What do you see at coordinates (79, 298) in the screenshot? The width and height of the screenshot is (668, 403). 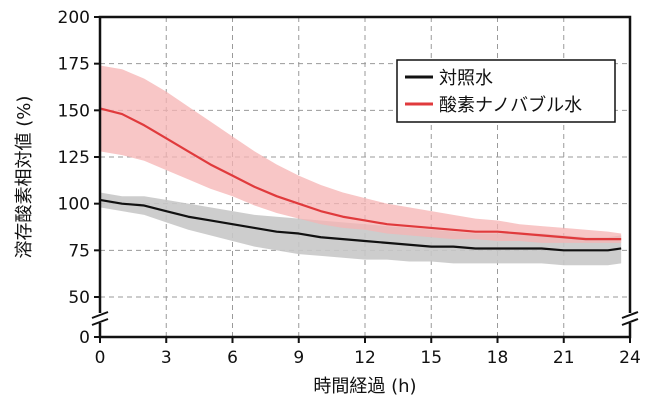 I see `y-tick-label: 50` at bounding box center [79, 298].